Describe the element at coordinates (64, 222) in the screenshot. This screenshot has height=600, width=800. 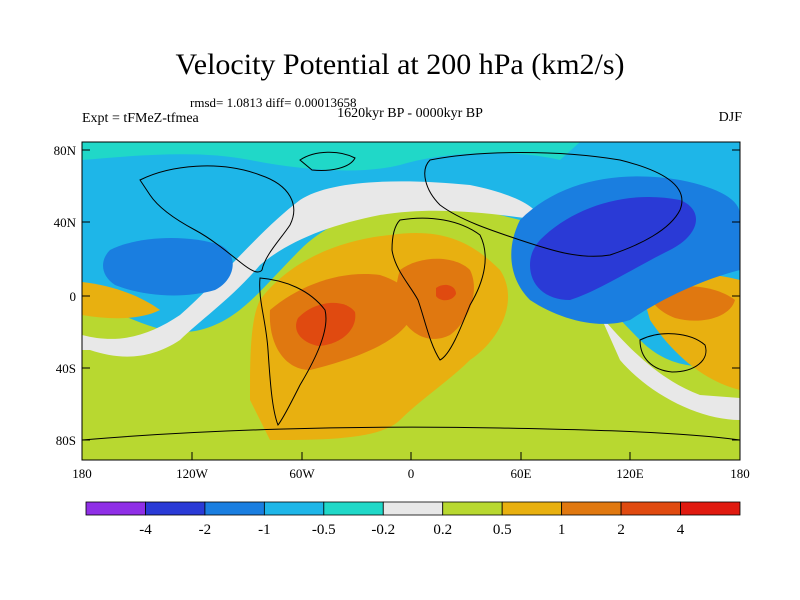
I see `lat-label-40n: 40N` at that location.